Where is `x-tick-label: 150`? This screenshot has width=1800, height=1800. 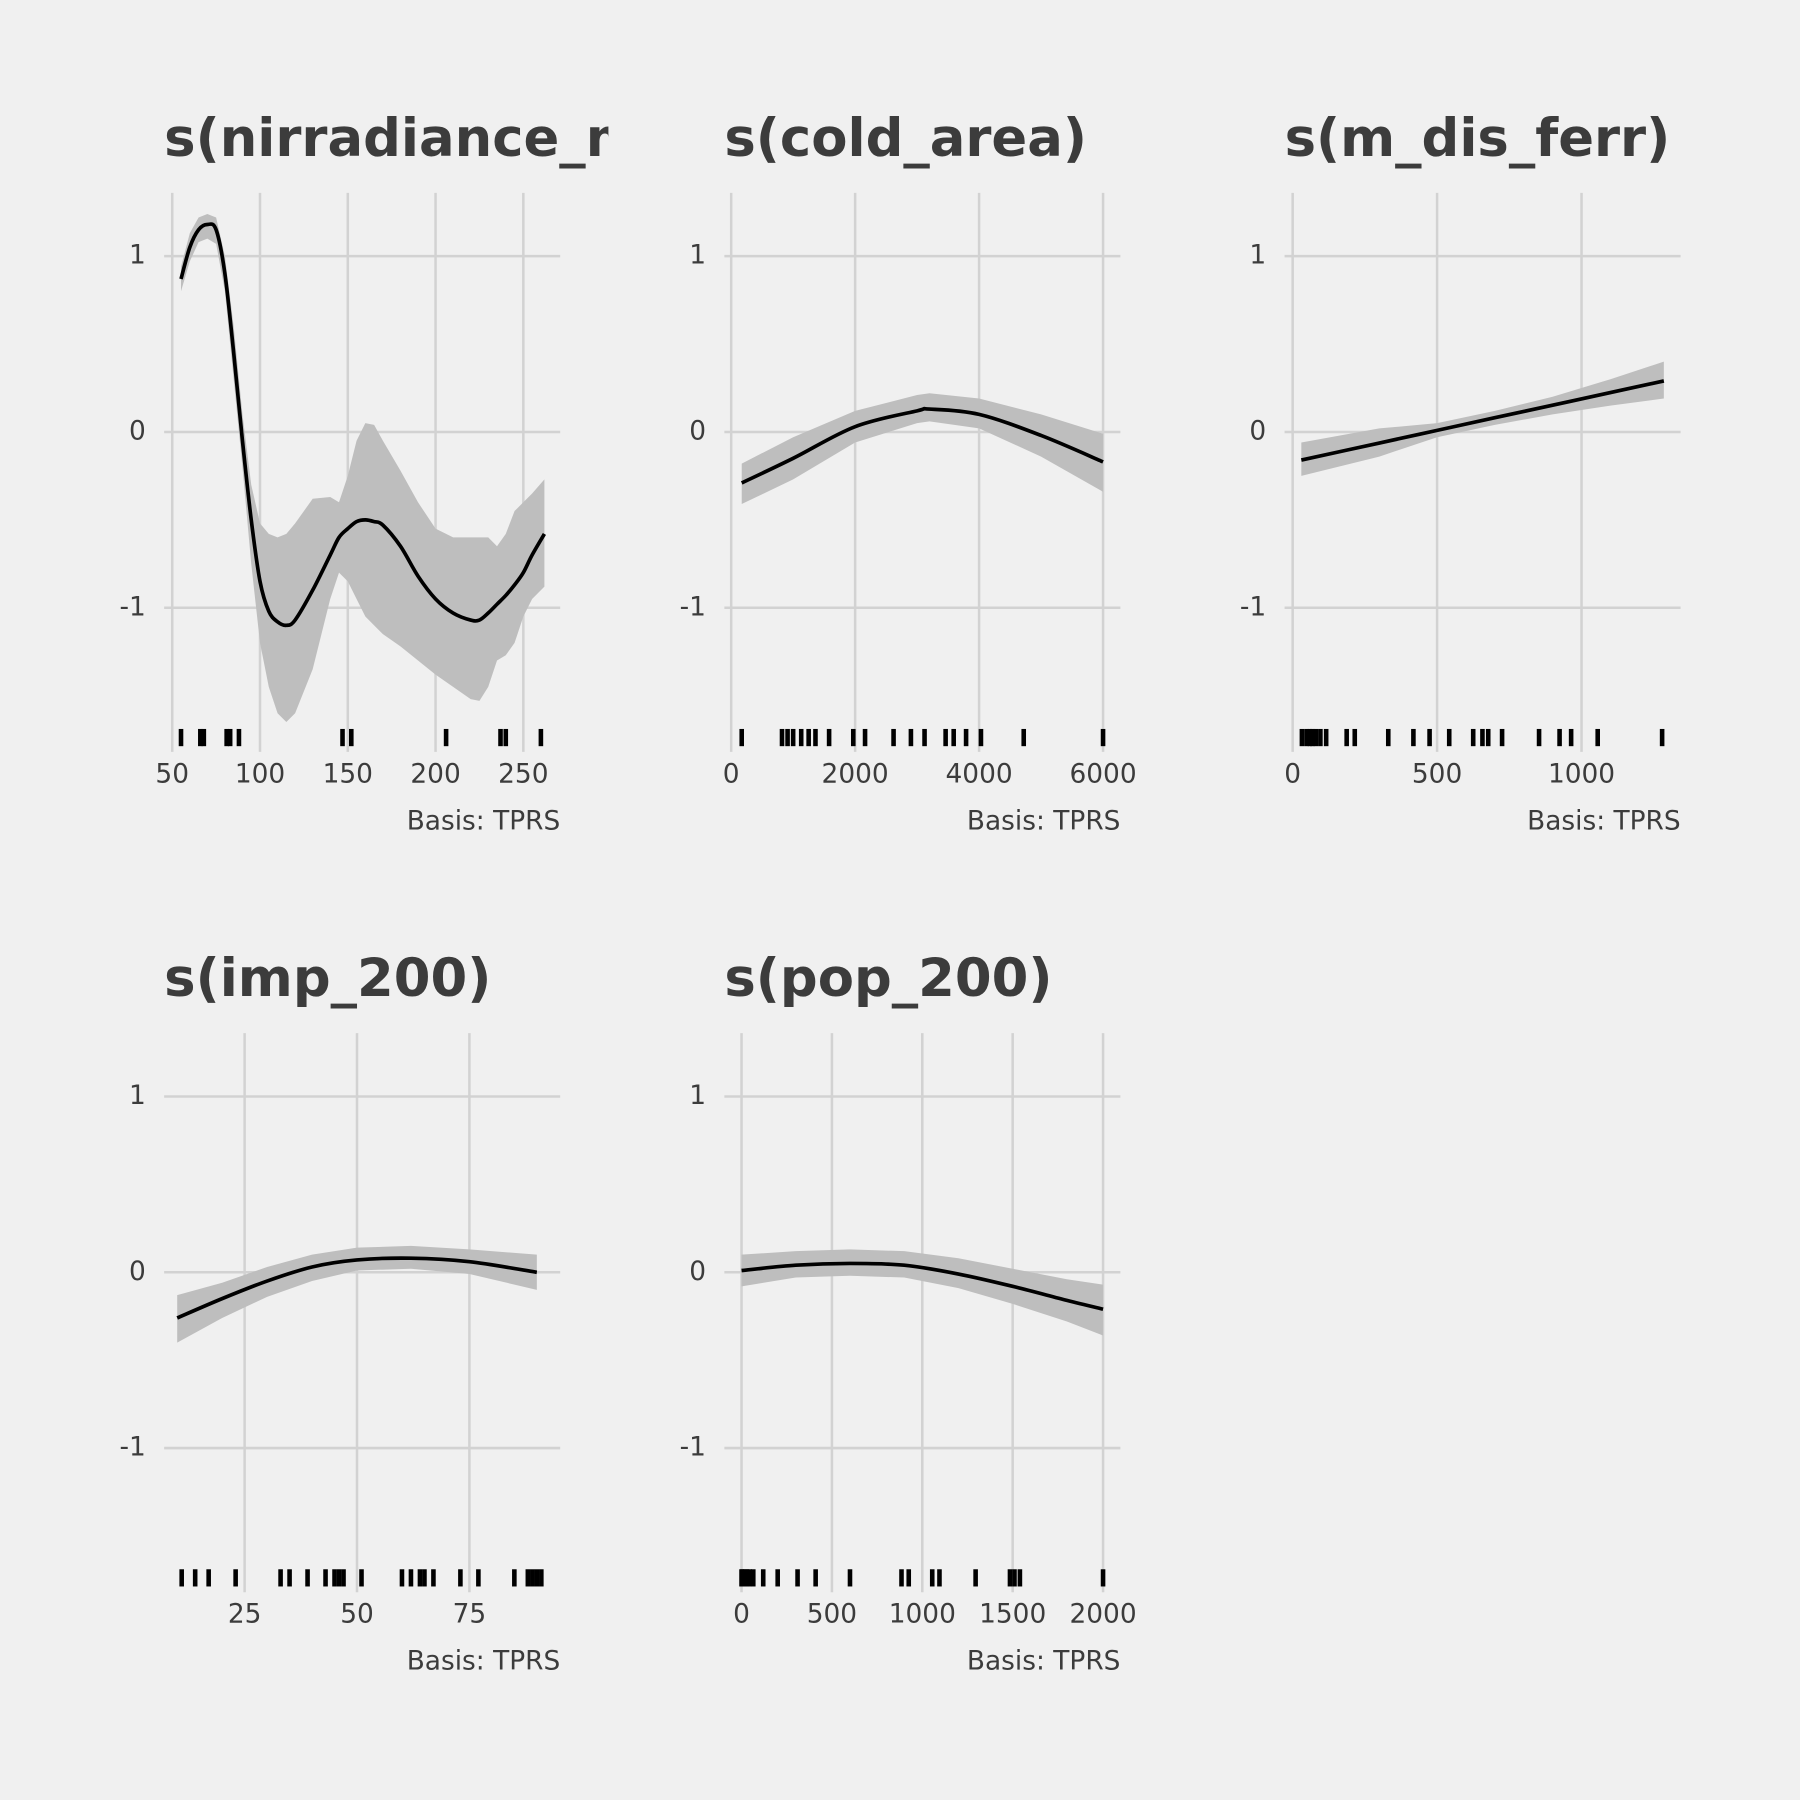
x-tick-label: 150 is located at coordinates (348, 773).